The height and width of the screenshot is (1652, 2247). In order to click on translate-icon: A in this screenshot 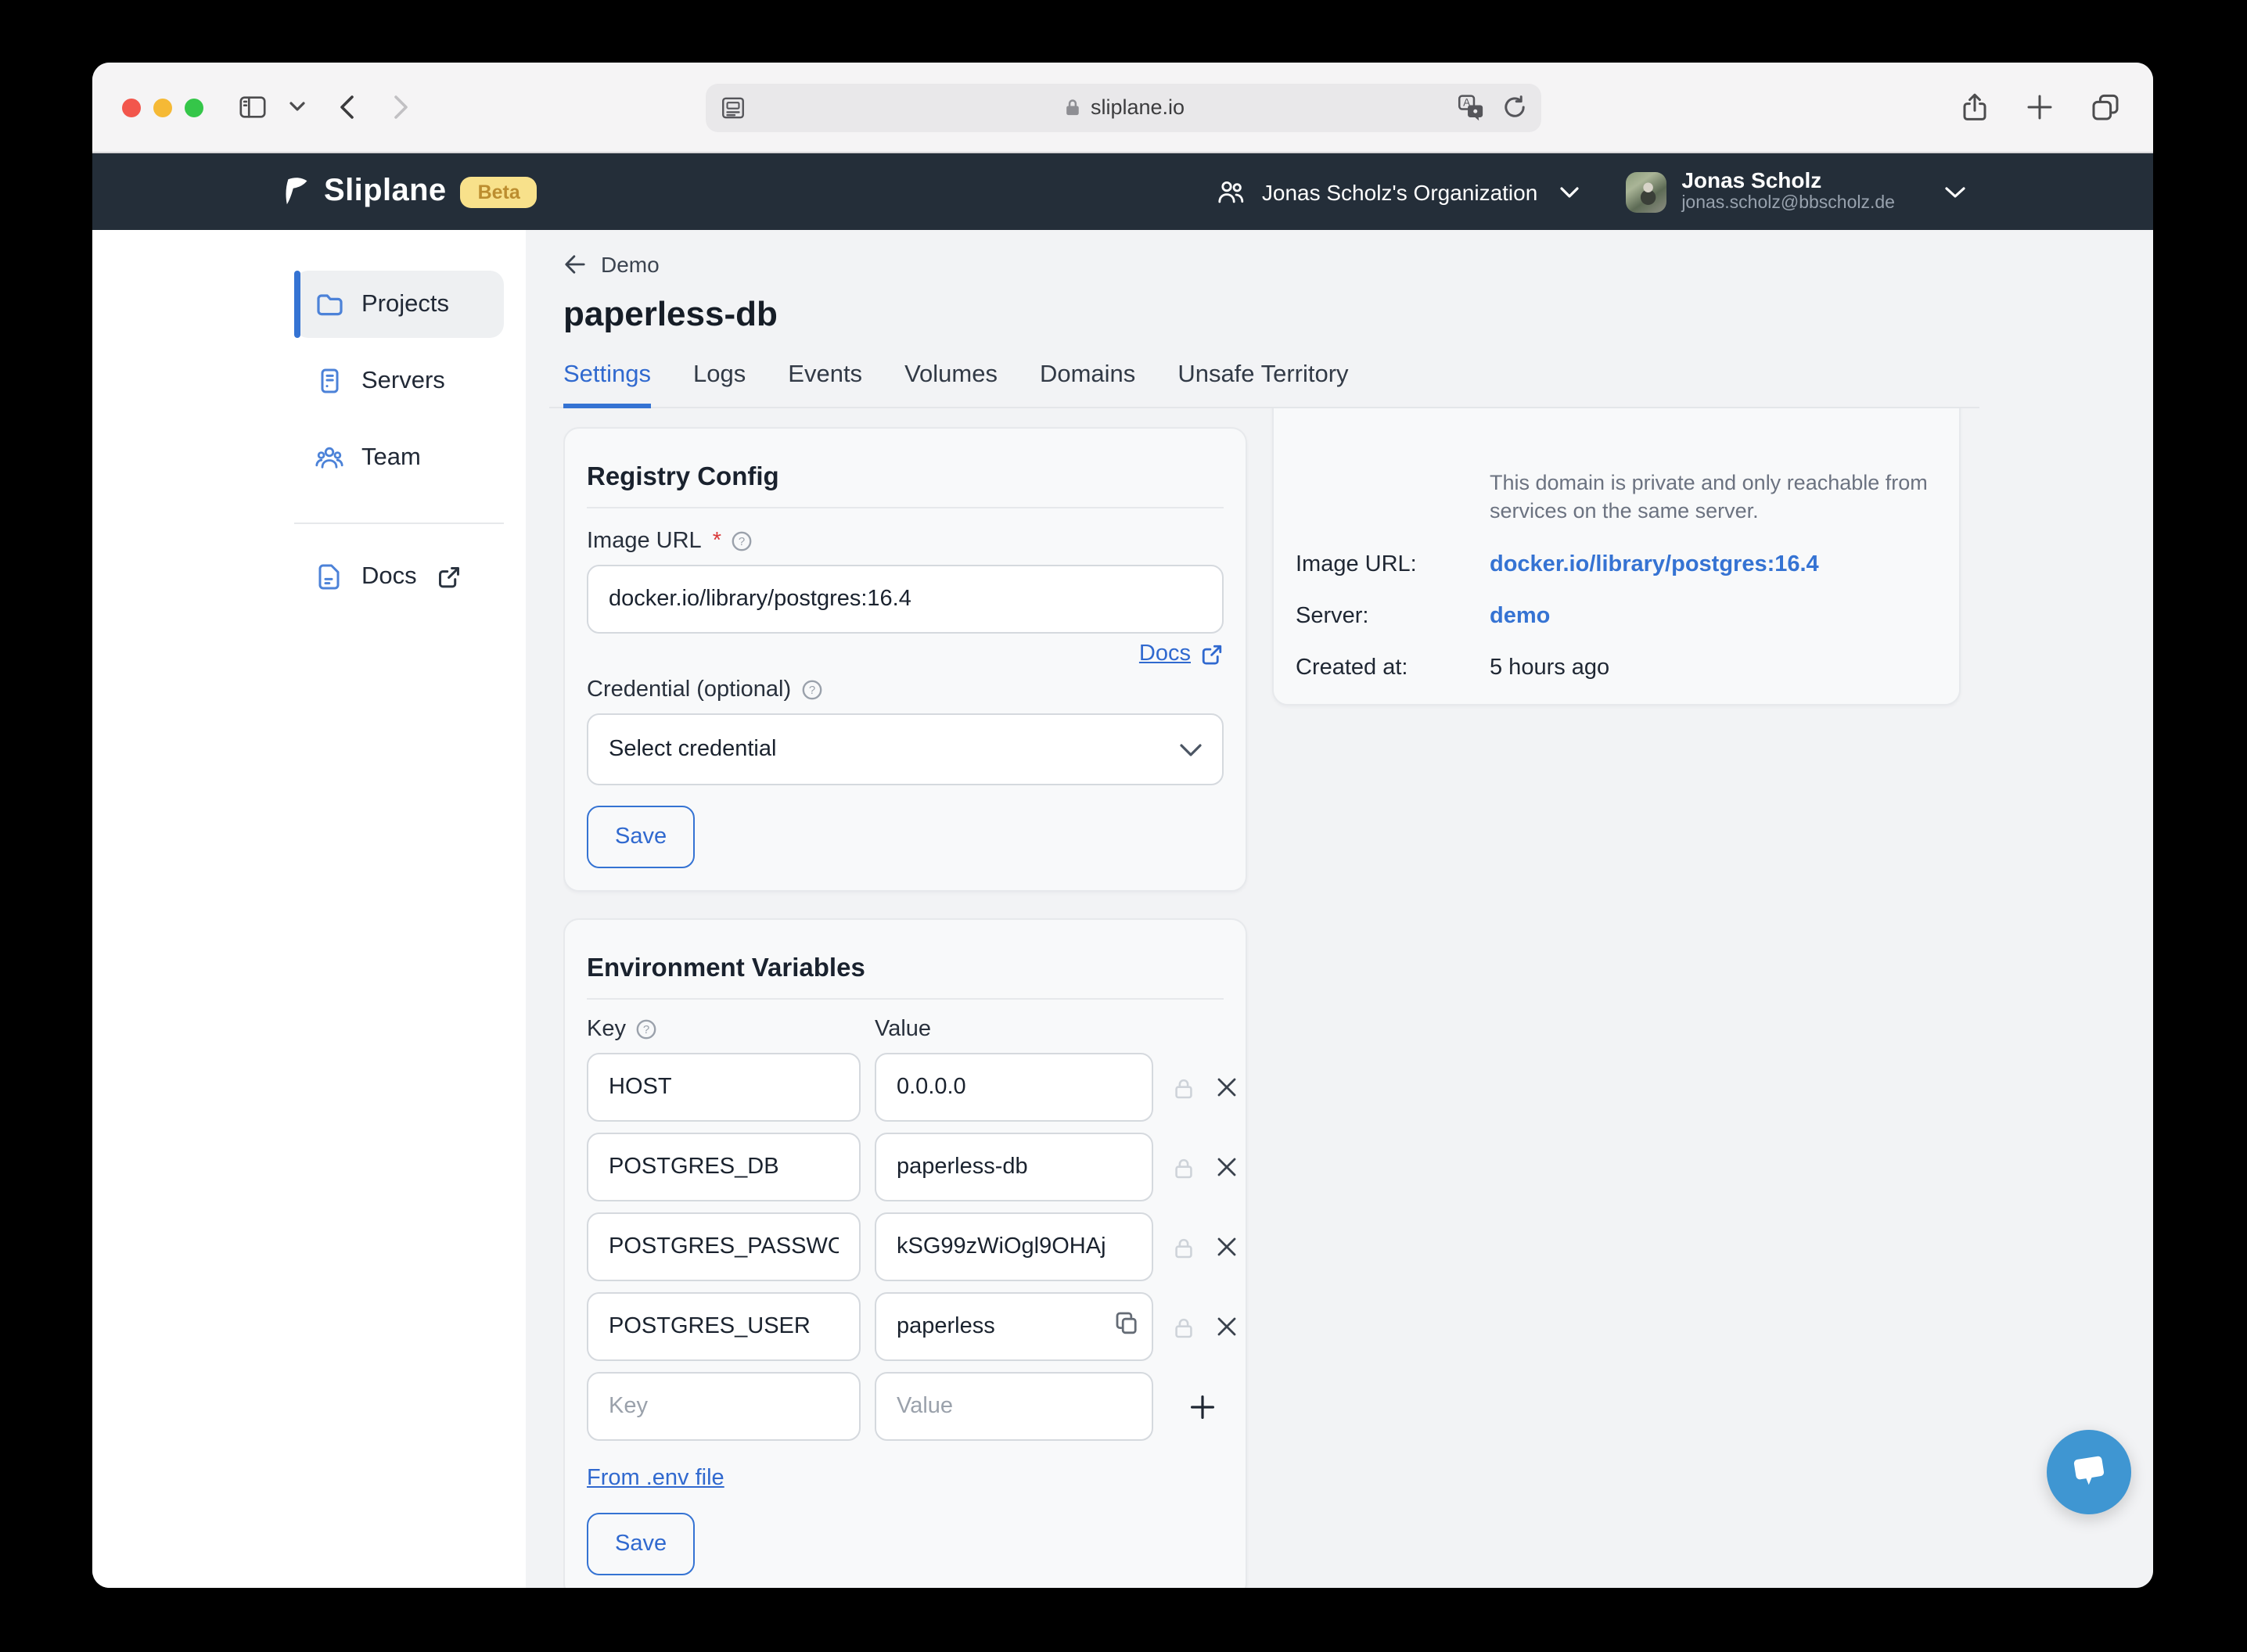, I will do `click(1470, 107)`.